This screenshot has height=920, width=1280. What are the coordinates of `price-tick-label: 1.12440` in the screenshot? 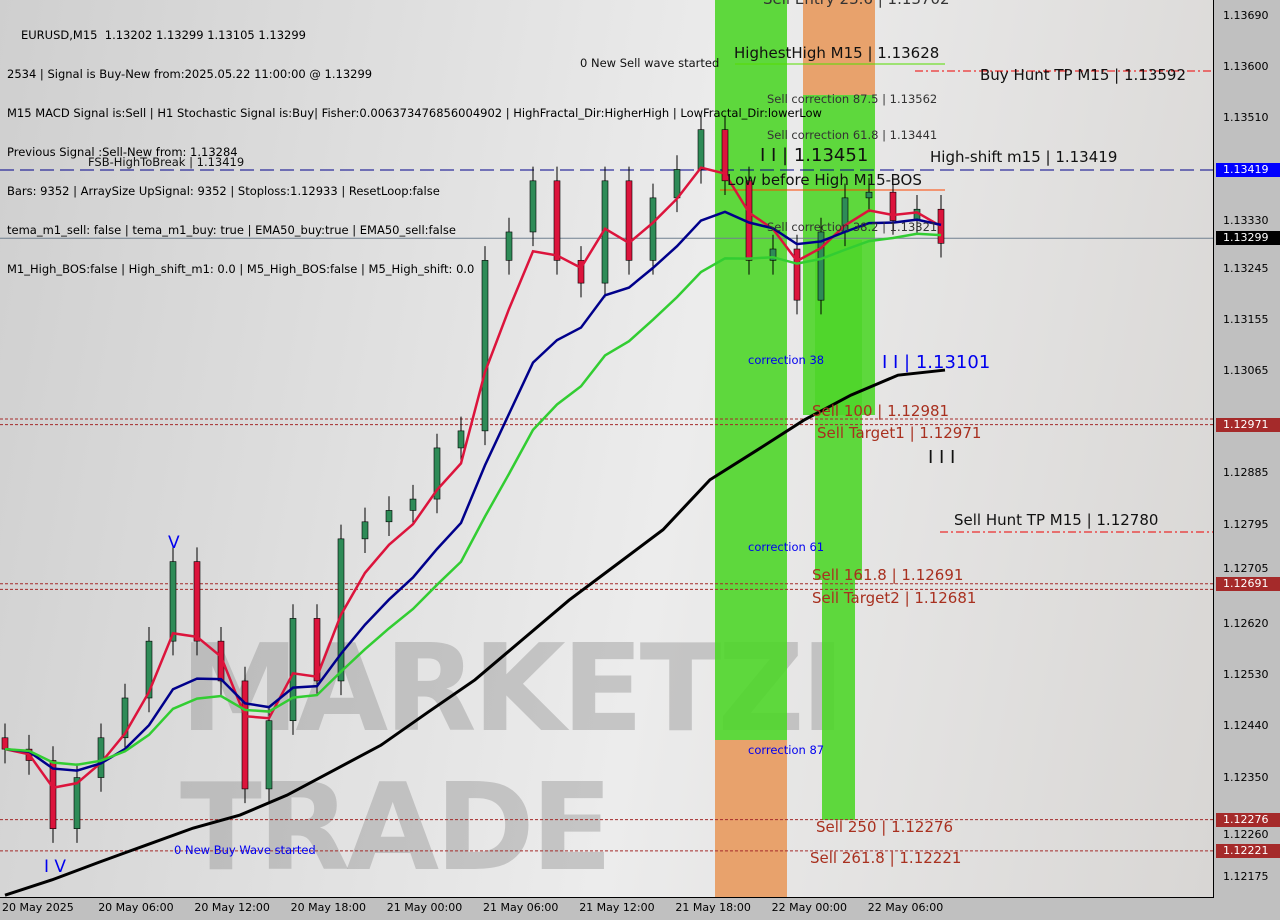 It's located at (1246, 726).